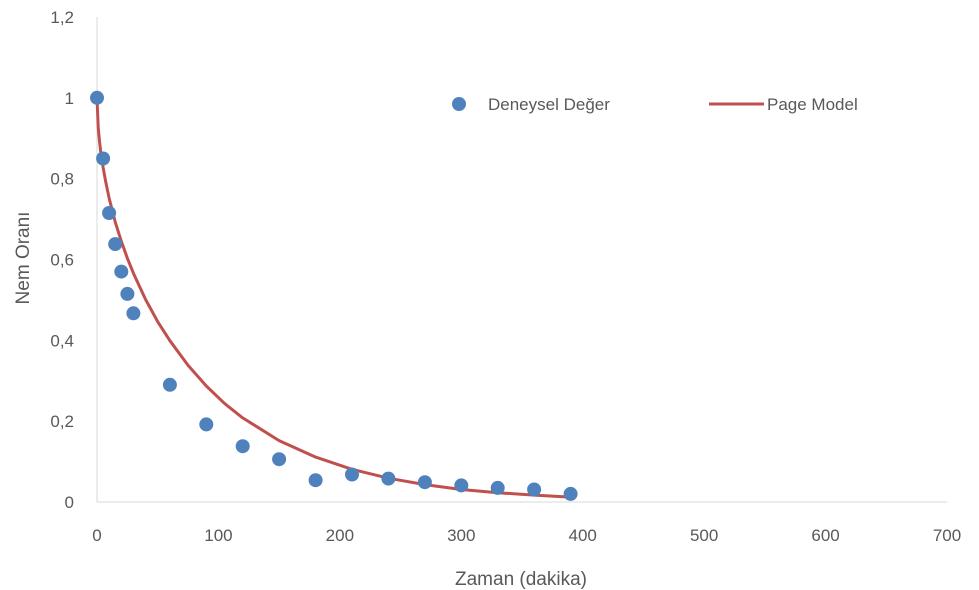 The width and height of the screenshot is (979, 590). Describe the element at coordinates (583, 535) in the screenshot. I see `x-tick-label: 400` at that location.